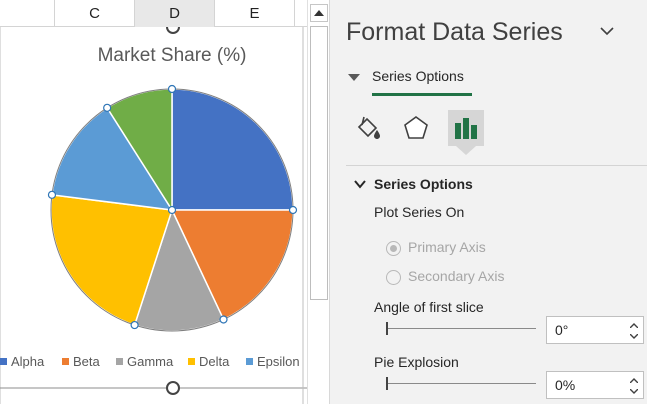  I want to click on bar-chart-icon, so click(466, 128).